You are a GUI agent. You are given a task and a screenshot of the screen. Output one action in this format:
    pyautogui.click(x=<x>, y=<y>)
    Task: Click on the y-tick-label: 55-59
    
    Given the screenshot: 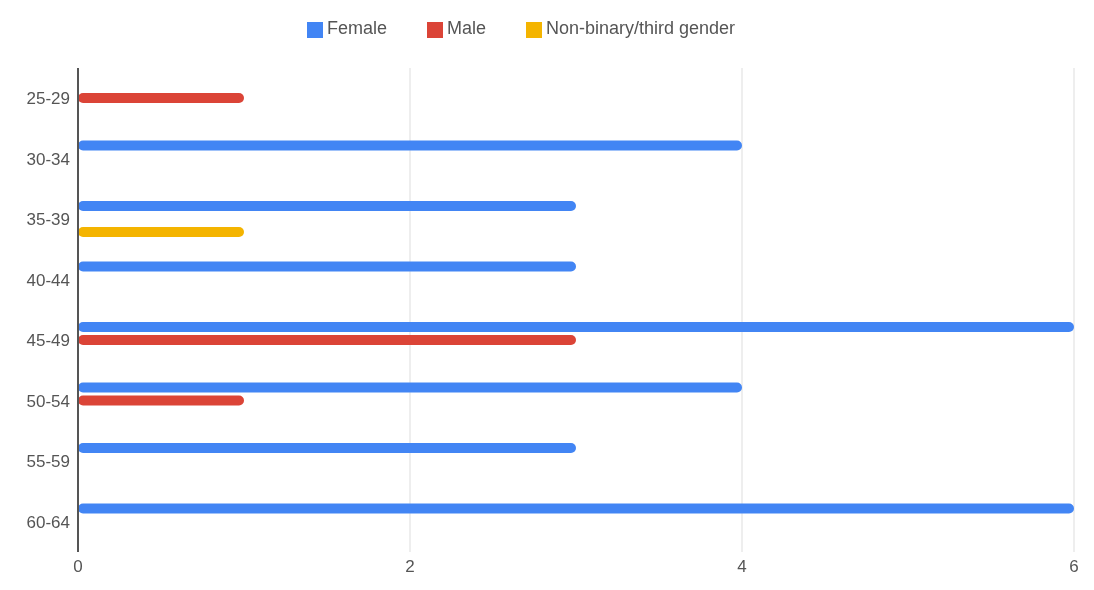 What is the action you would take?
    pyautogui.click(x=48, y=462)
    